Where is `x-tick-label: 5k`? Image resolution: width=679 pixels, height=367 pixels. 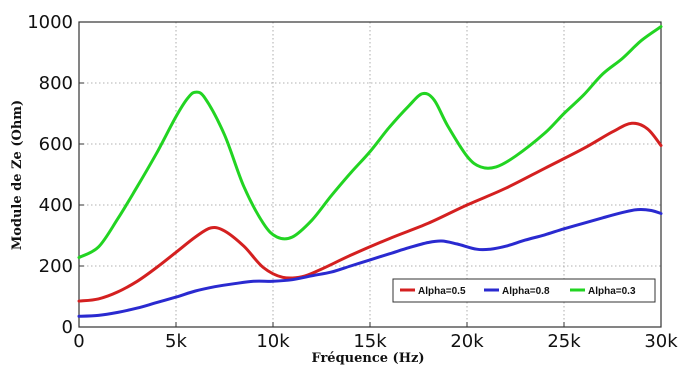
x-tick-label: 5k is located at coordinates (176, 341).